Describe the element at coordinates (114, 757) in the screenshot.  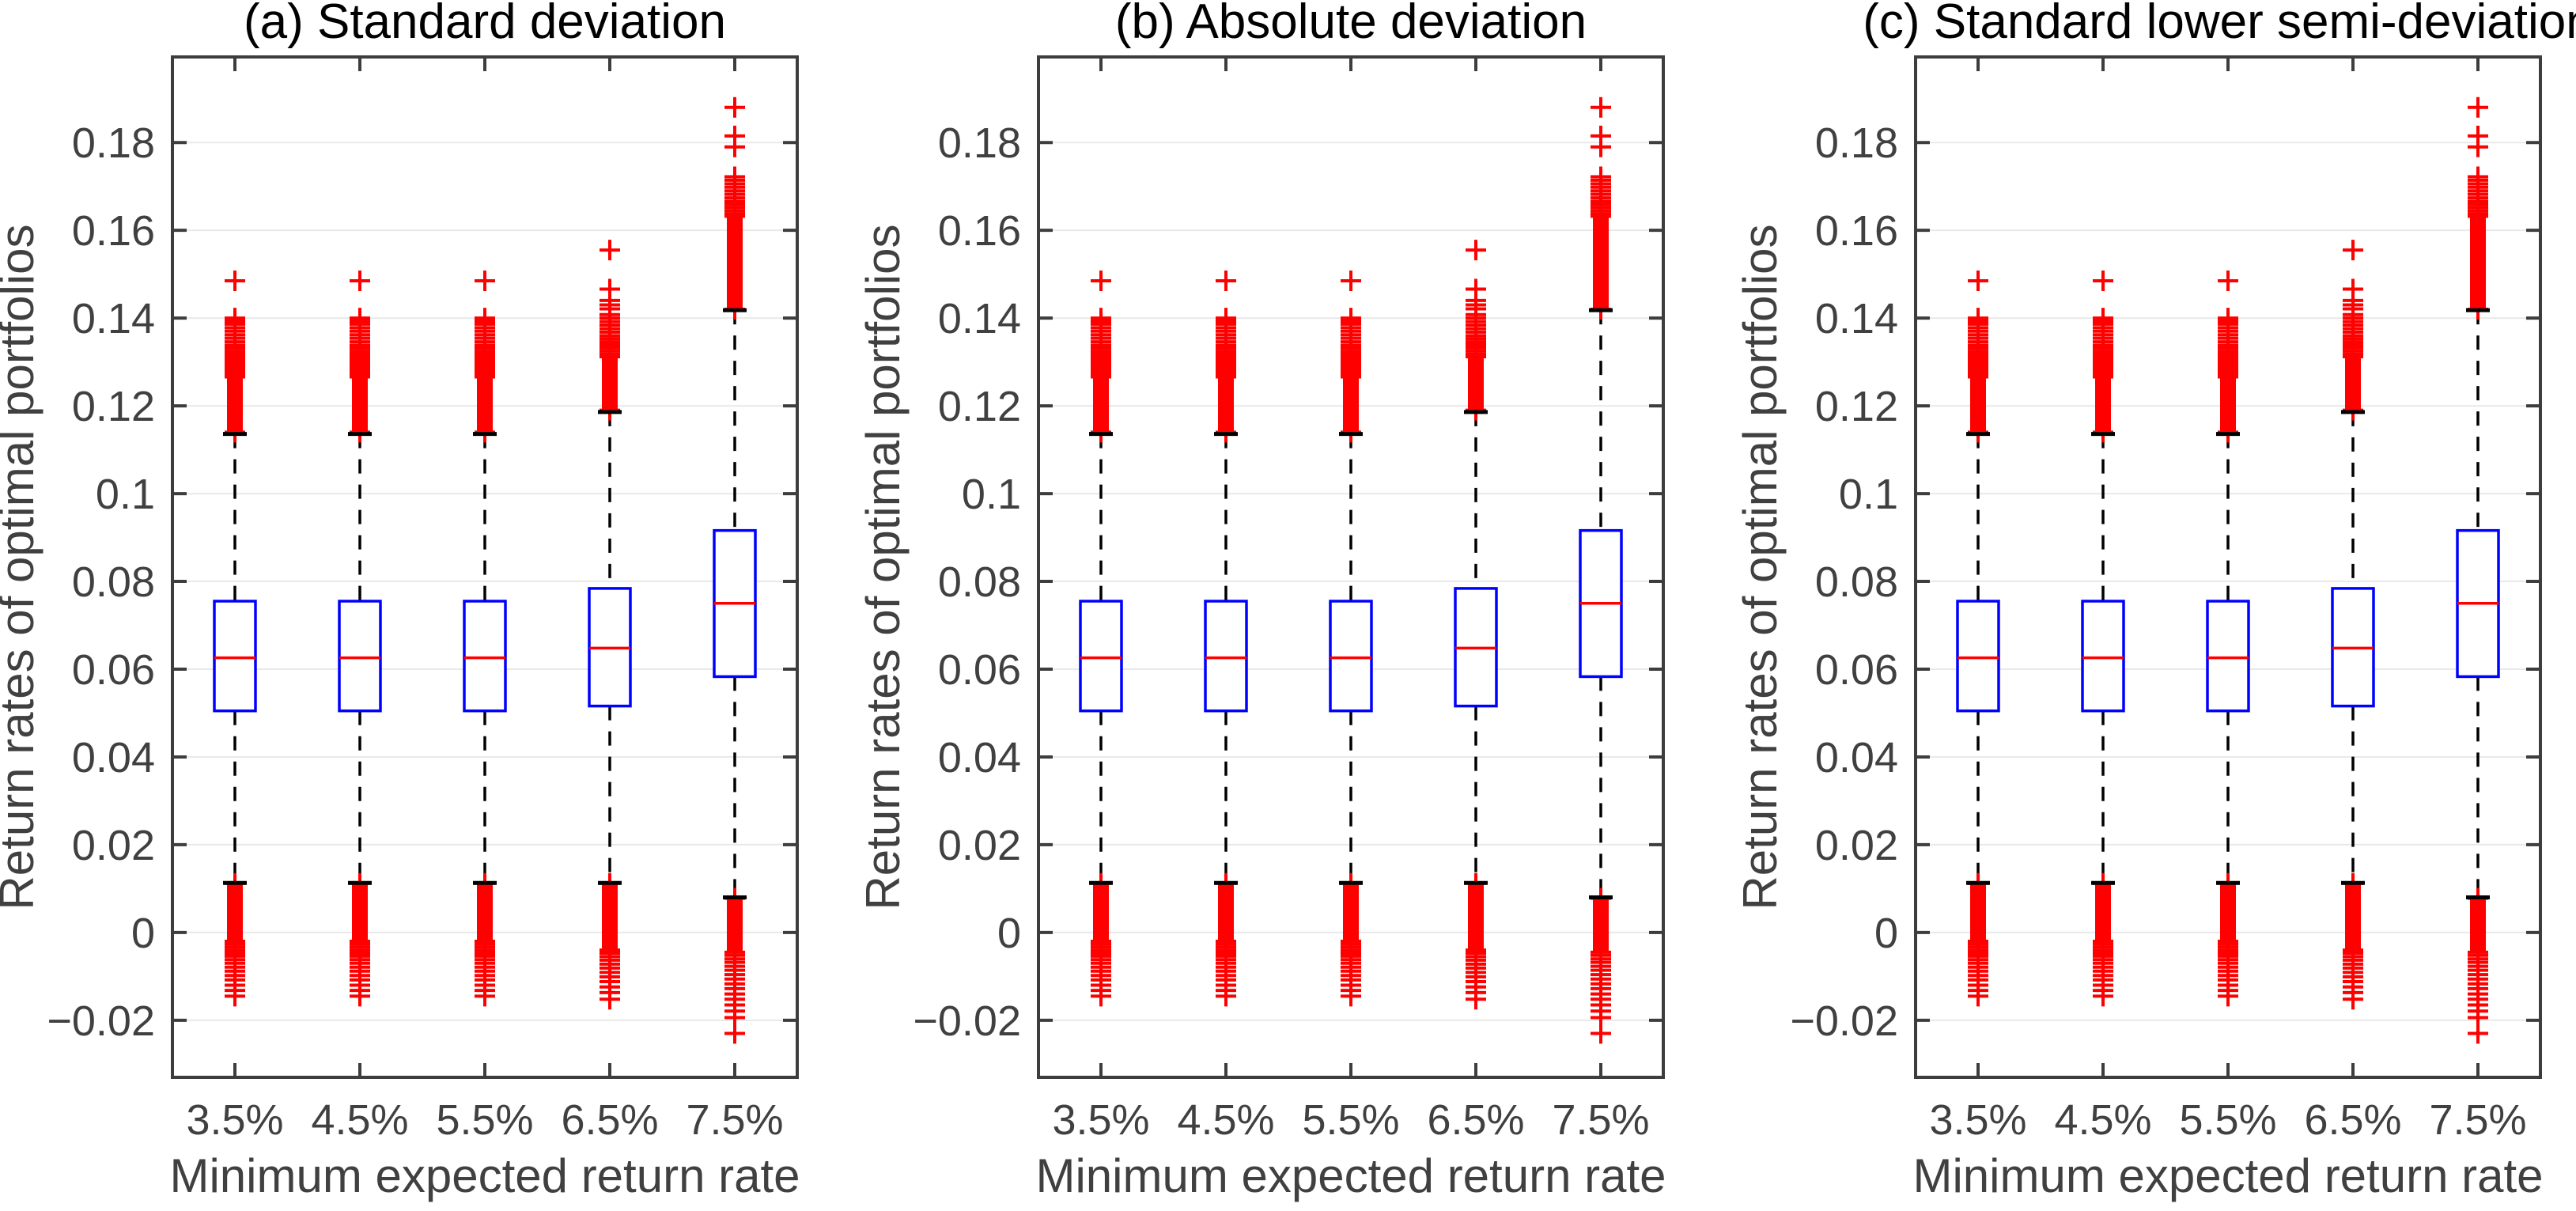
I see `y-tick-label: 0.04` at that location.